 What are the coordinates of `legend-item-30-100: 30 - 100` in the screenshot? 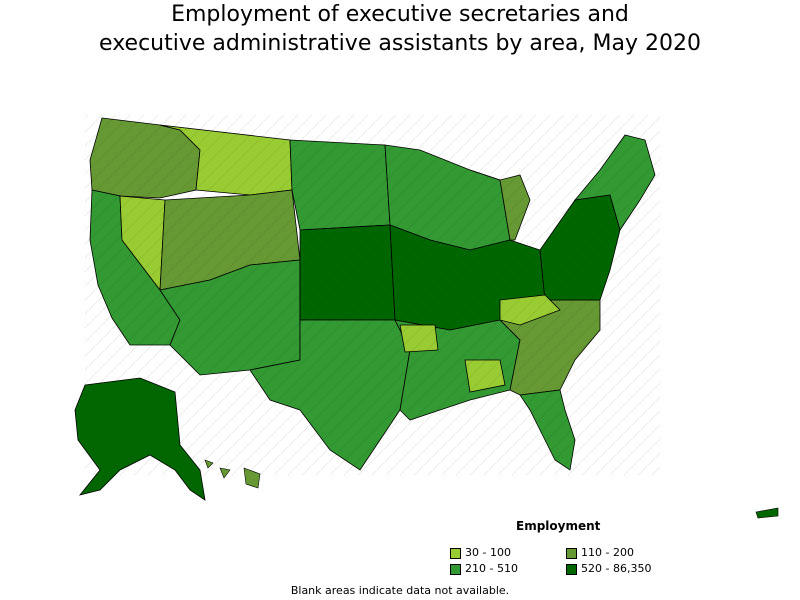 It's located at (480, 553).